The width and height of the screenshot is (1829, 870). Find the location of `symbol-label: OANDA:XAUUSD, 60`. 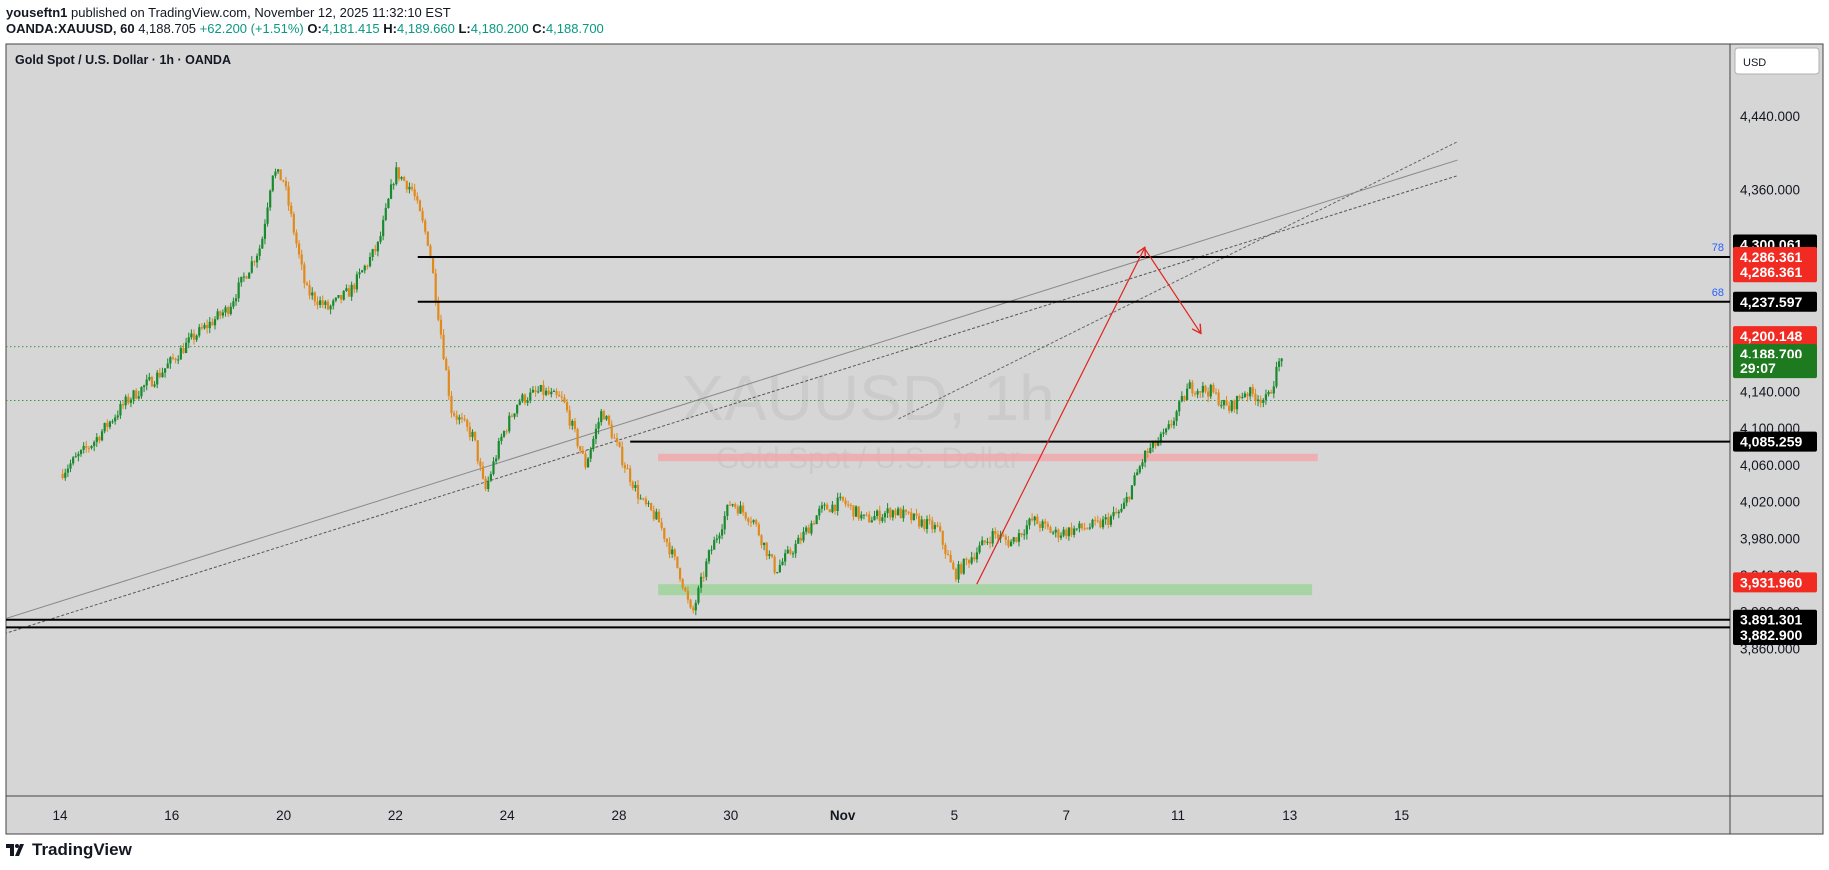

symbol-label: OANDA:XAUUSD, 60 is located at coordinates (70, 28).